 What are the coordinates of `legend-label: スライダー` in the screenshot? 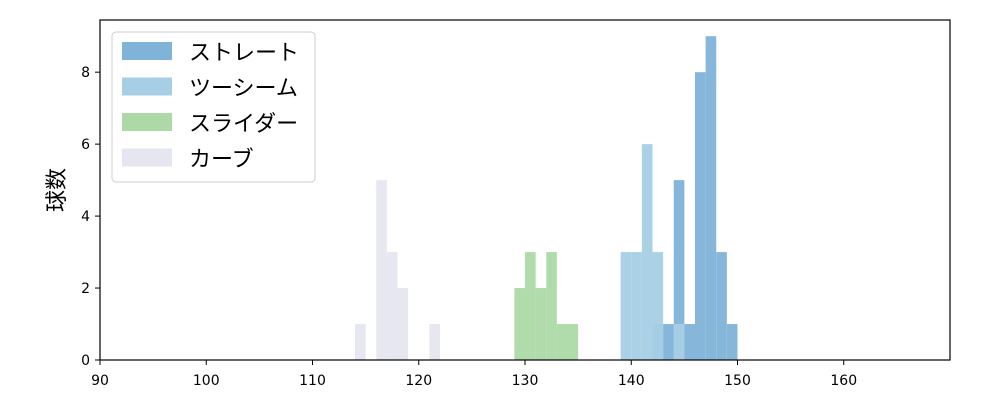 It's located at (243, 124).